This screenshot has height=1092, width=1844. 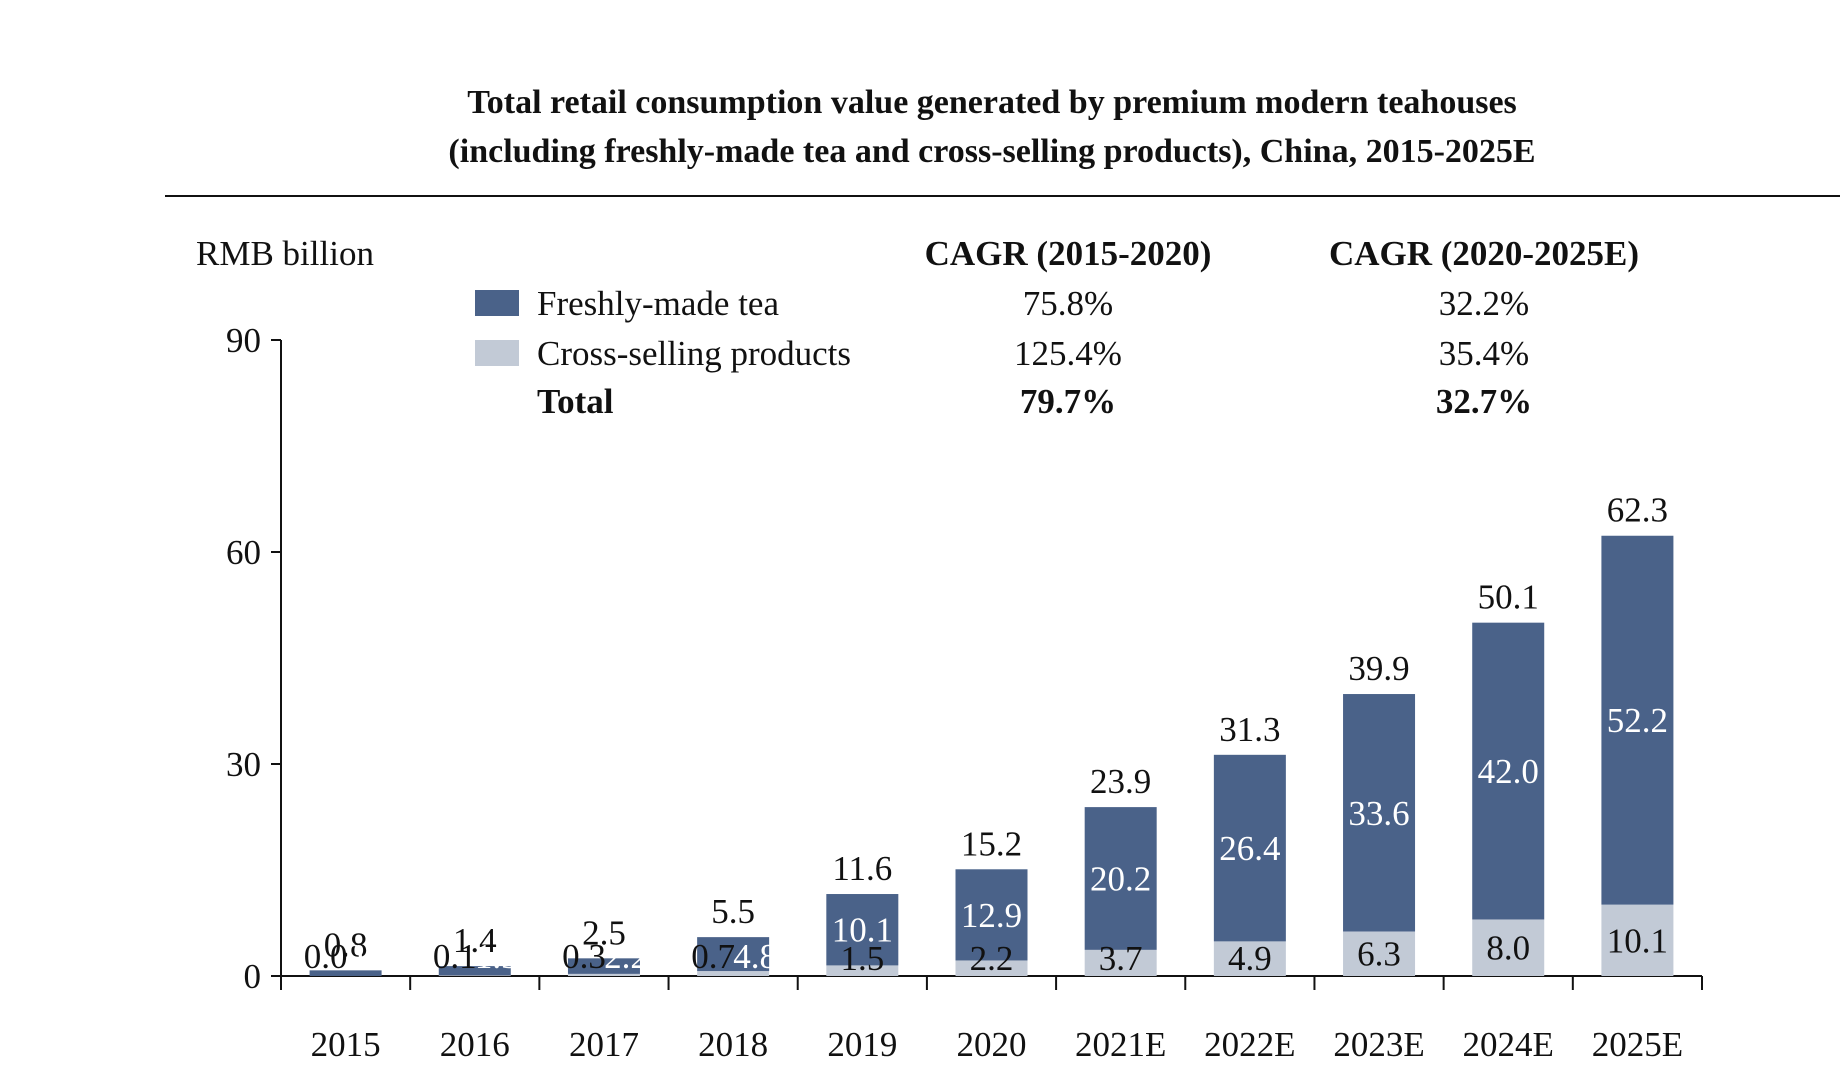 I want to click on cross-value-label-2016: 0.1, so click(x=455, y=956).